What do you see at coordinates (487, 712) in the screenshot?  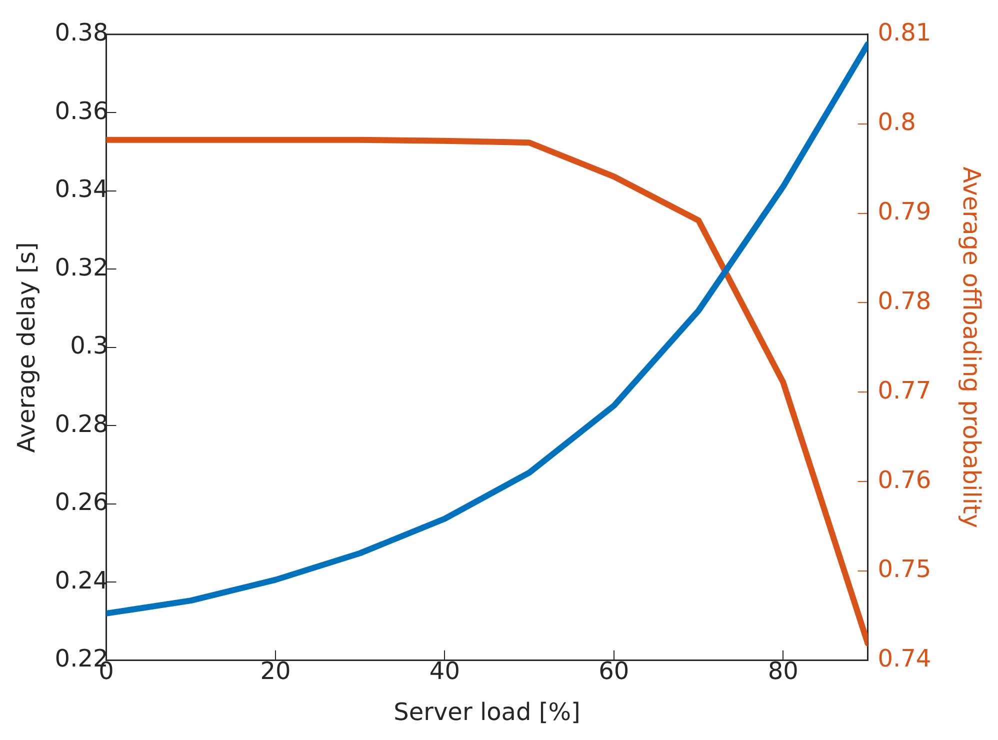 I see `x-axis-title: Server load [%]` at bounding box center [487, 712].